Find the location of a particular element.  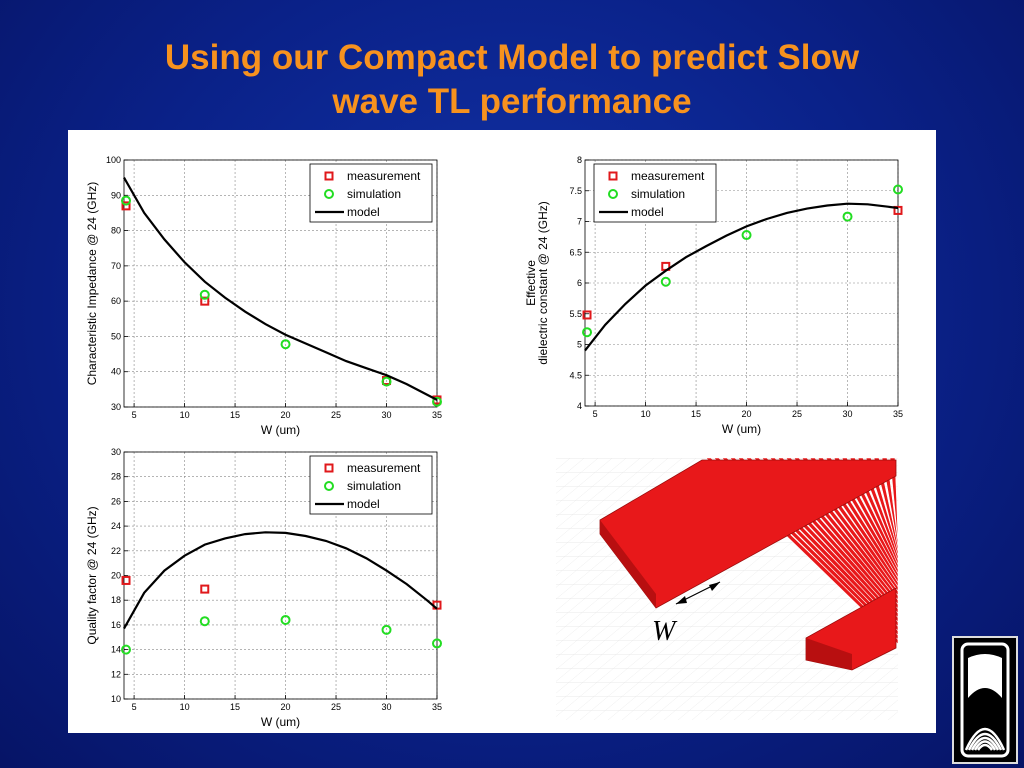

y-axis-label: Characteristic Impedance @ 24 (GHz) is located at coordinates (92, 284).